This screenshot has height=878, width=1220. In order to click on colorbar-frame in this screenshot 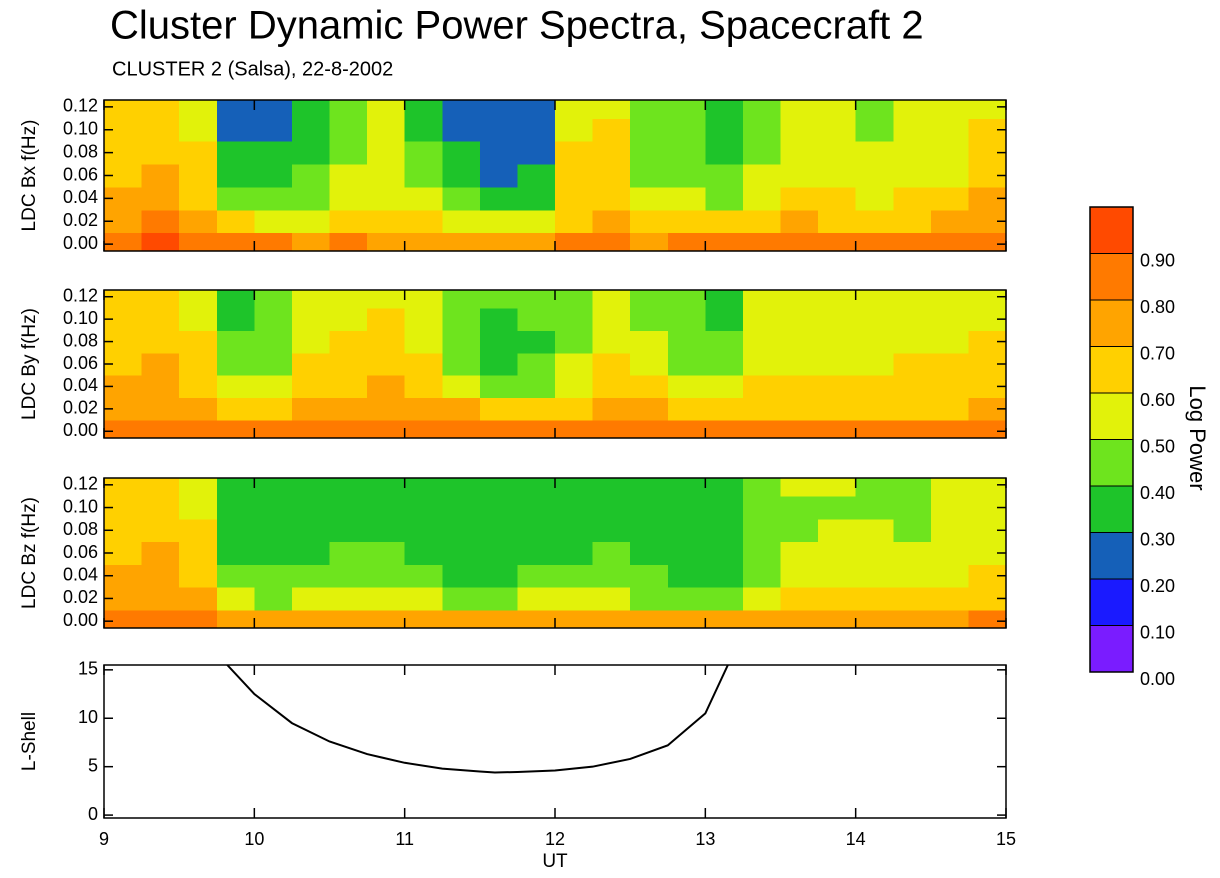, I will do `click(1111, 439)`.